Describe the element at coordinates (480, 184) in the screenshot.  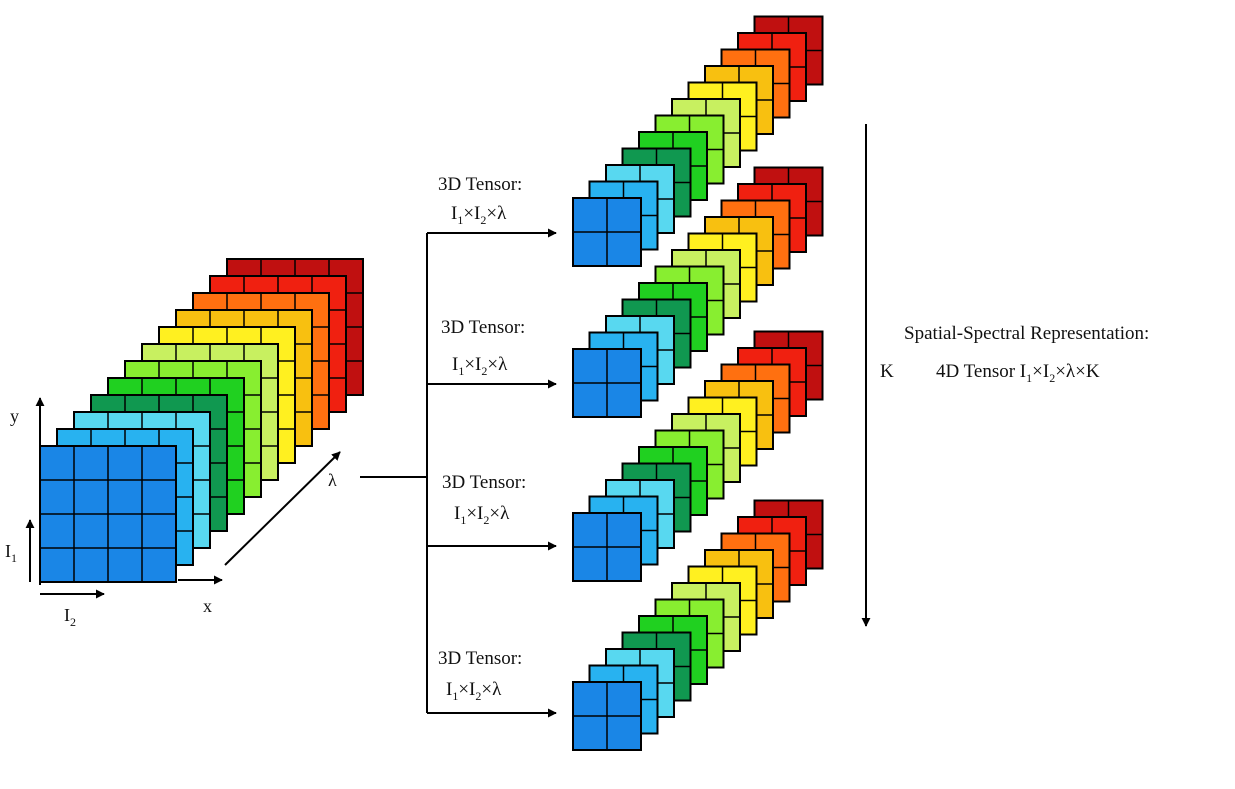
I see `tensor-1-title: 3D Tensor:` at that location.